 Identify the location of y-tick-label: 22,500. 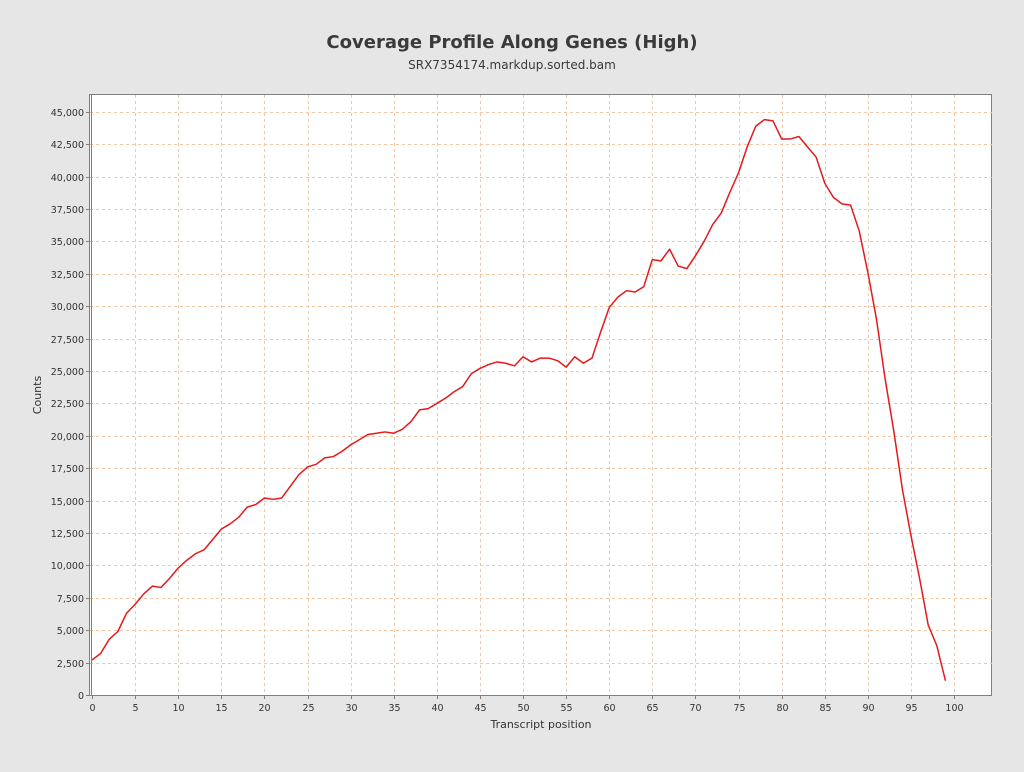
(67, 404).